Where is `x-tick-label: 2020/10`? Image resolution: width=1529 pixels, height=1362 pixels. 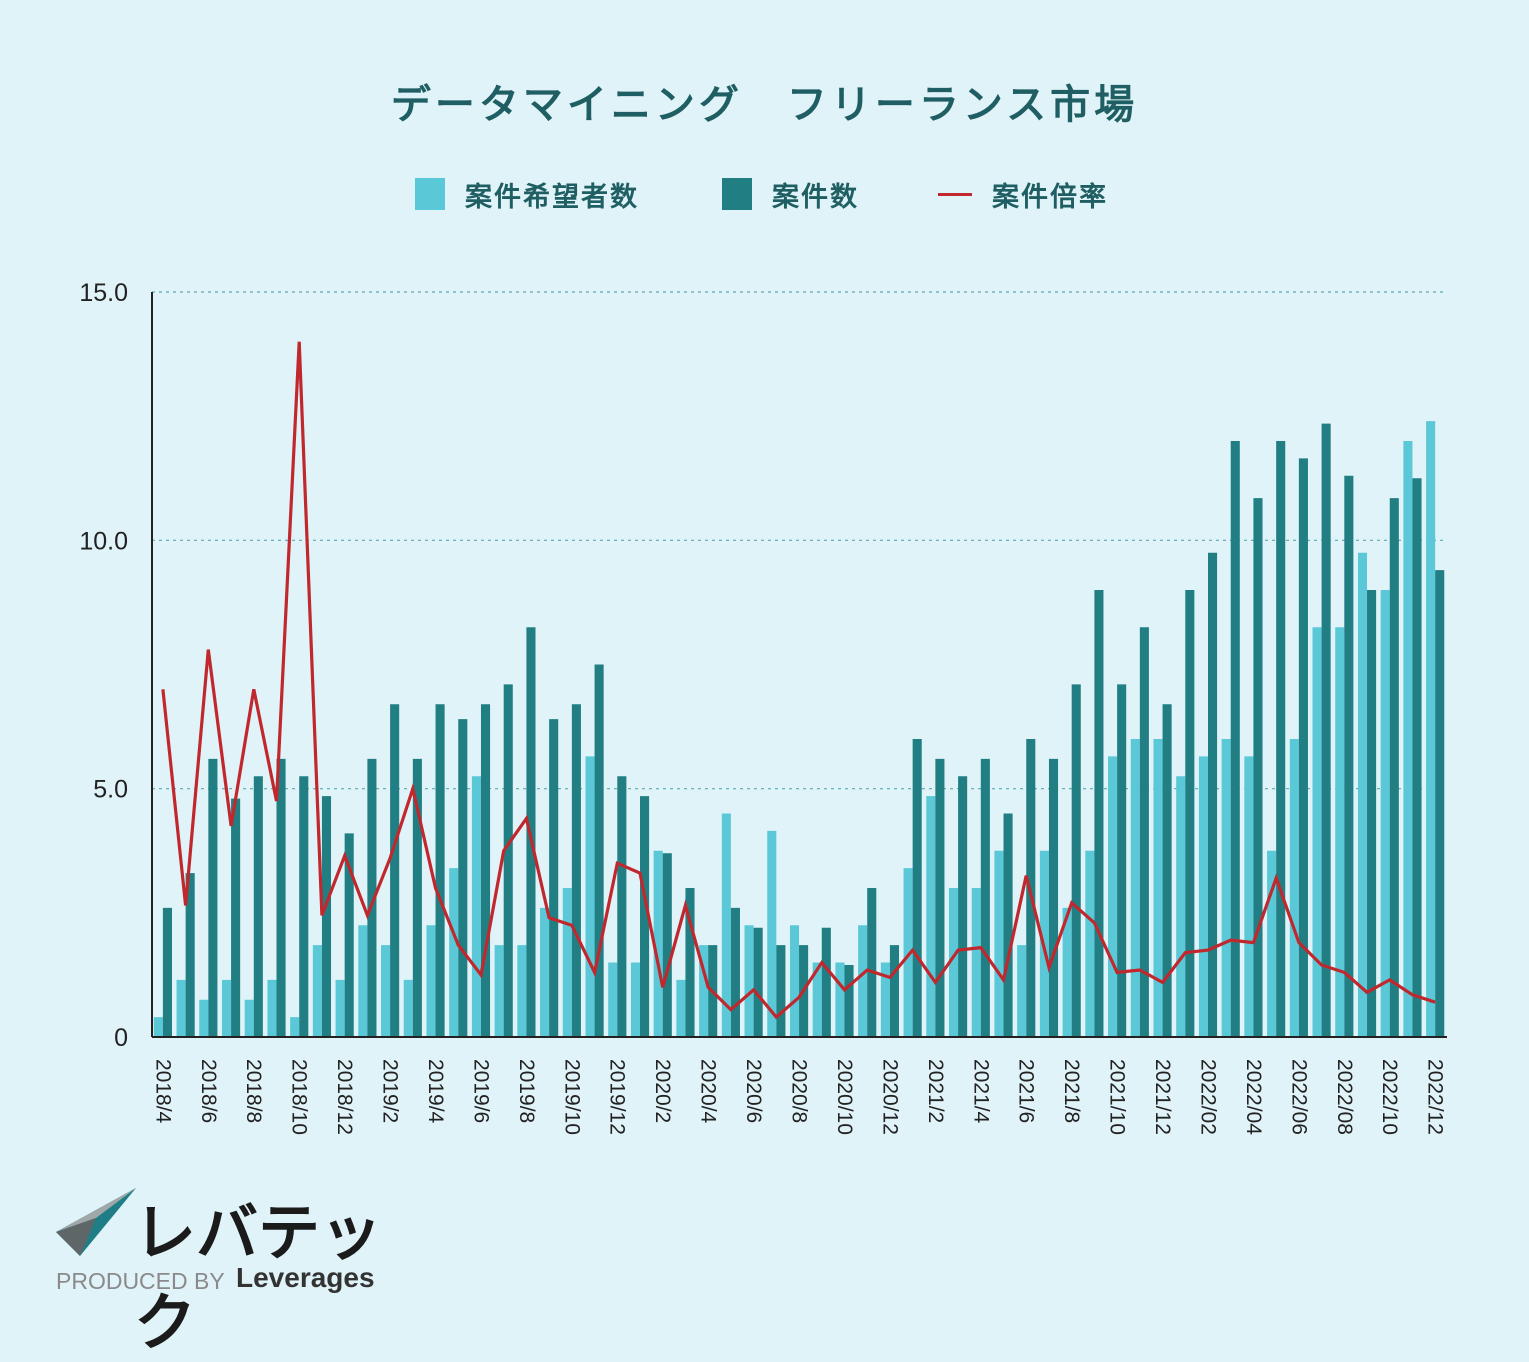
x-tick-label: 2020/10 is located at coordinates (844, 1097).